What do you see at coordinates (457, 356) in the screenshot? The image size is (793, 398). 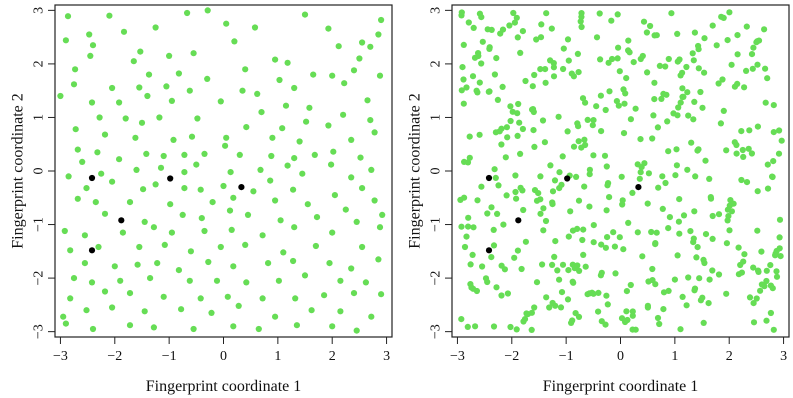 I see `x-tick-label: −3` at bounding box center [457, 356].